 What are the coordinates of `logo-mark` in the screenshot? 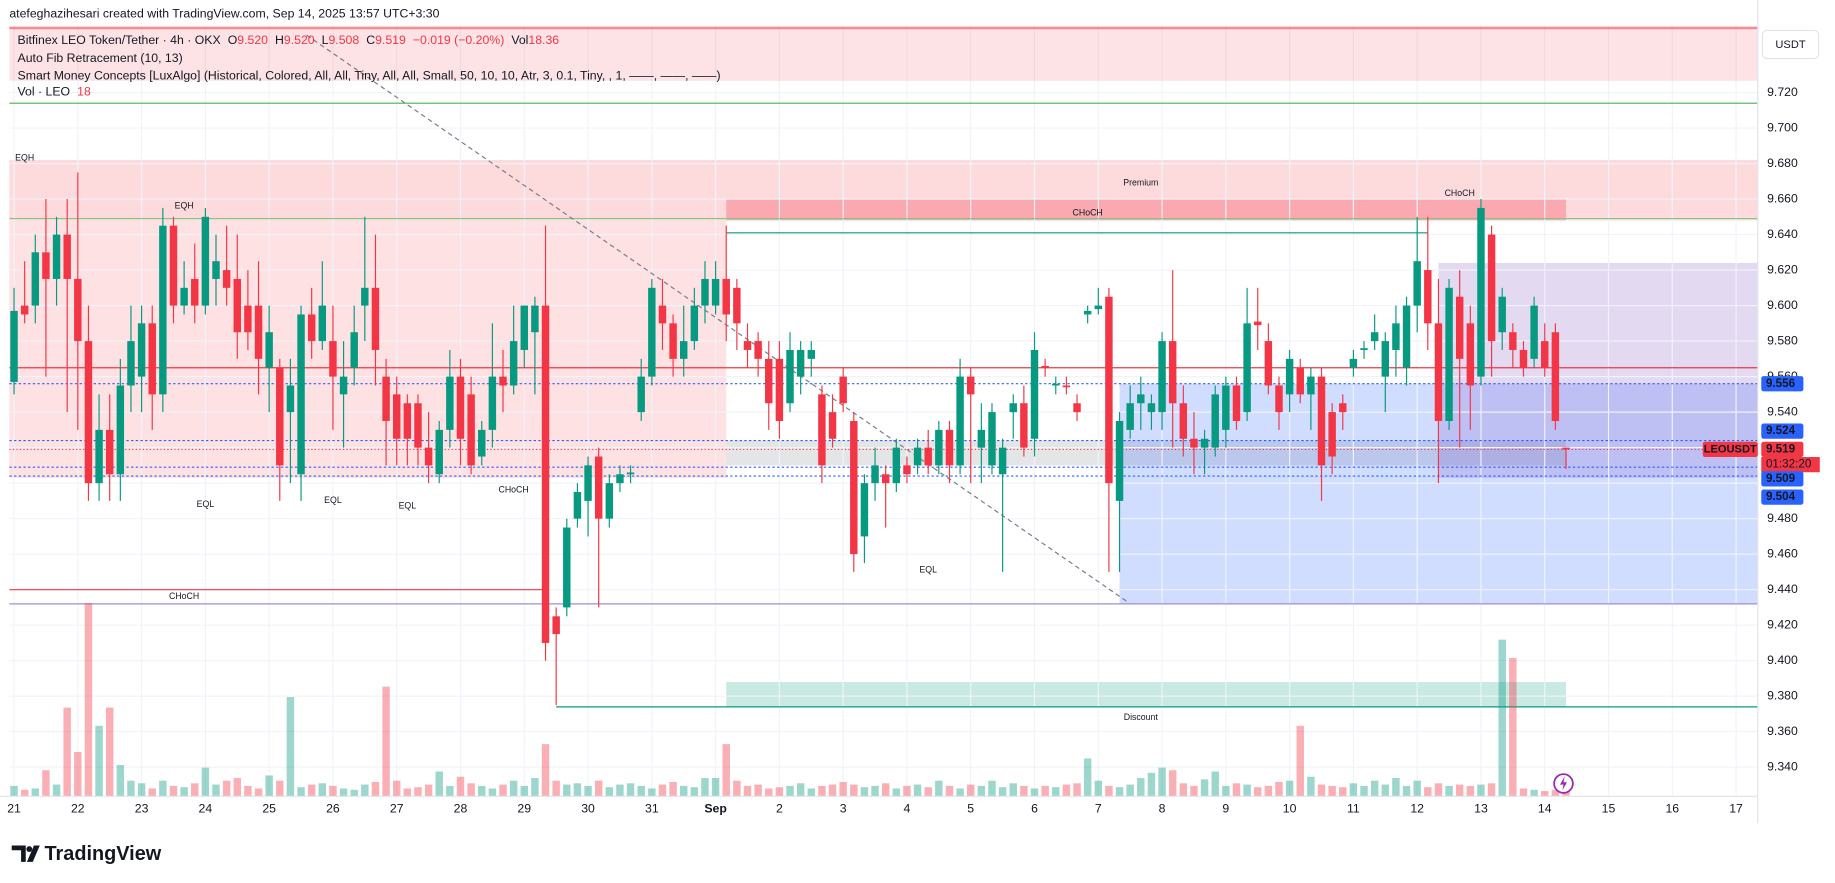 It's located at (25, 853).